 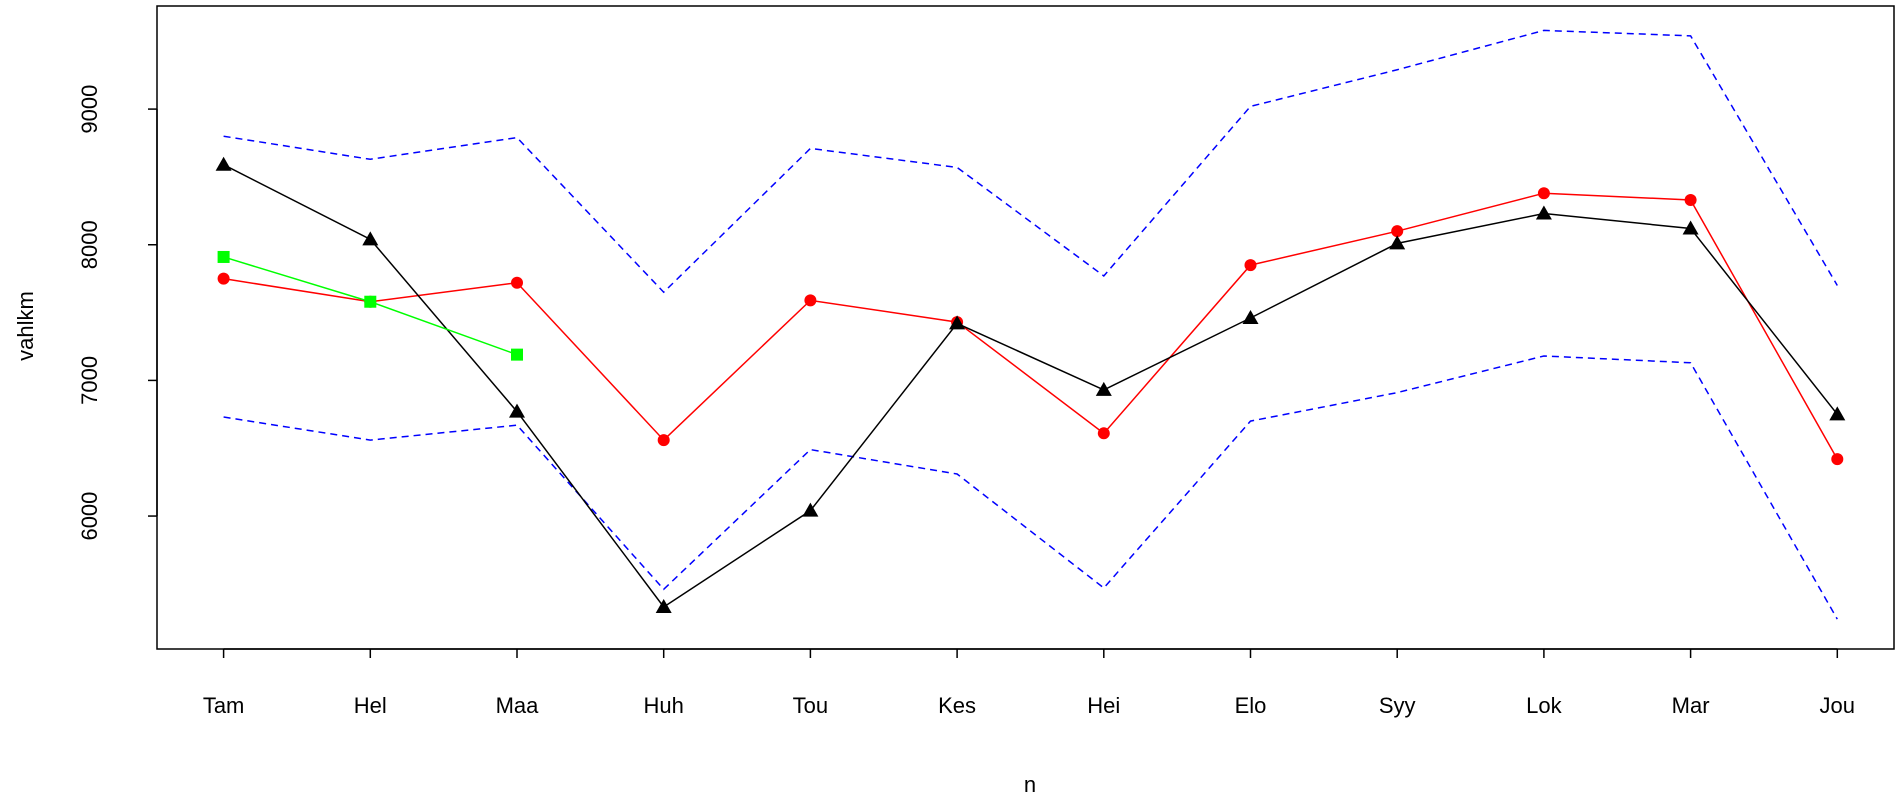 I want to click on y-tick-label: 8000, so click(x=89, y=244).